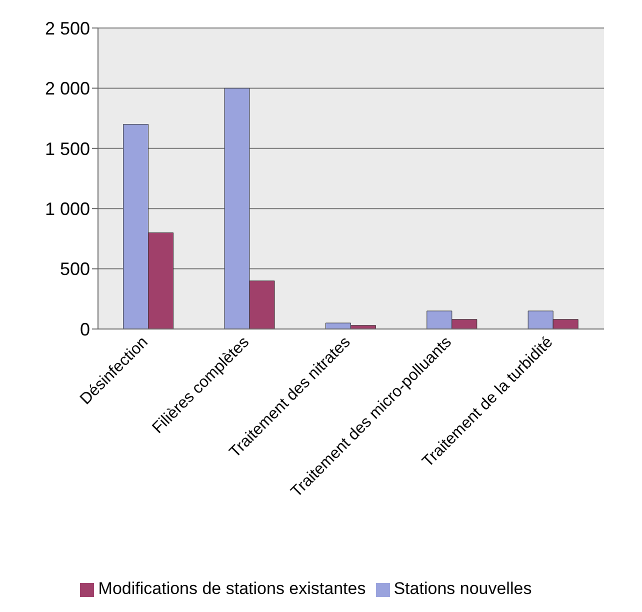 The width and height of the screenshot is (642, 612). Describe the element at coordinates (75, 269) in the screenshot. I see `y-tick-label: 500` at that location.